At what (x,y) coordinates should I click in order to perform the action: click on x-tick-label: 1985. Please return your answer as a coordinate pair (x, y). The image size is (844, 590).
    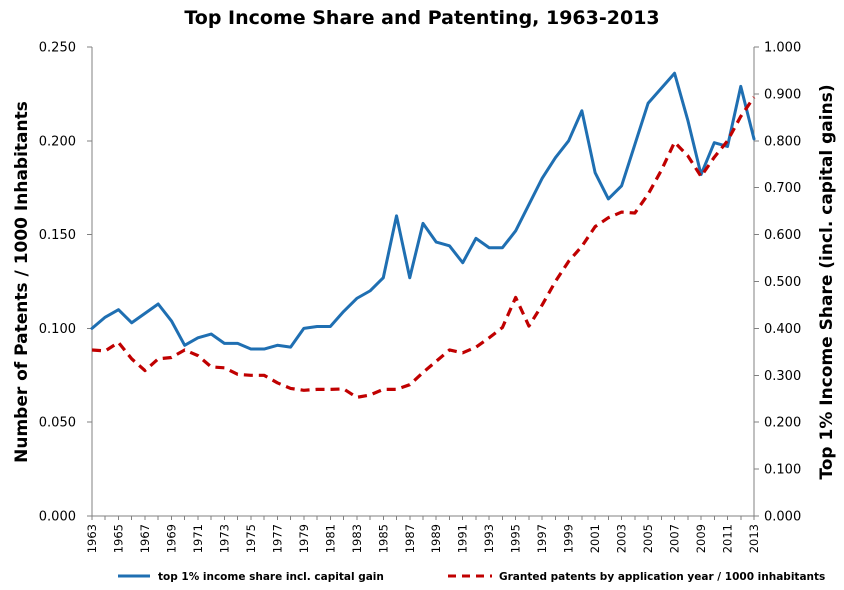
    Looking at the image, I should click on (383, 538).